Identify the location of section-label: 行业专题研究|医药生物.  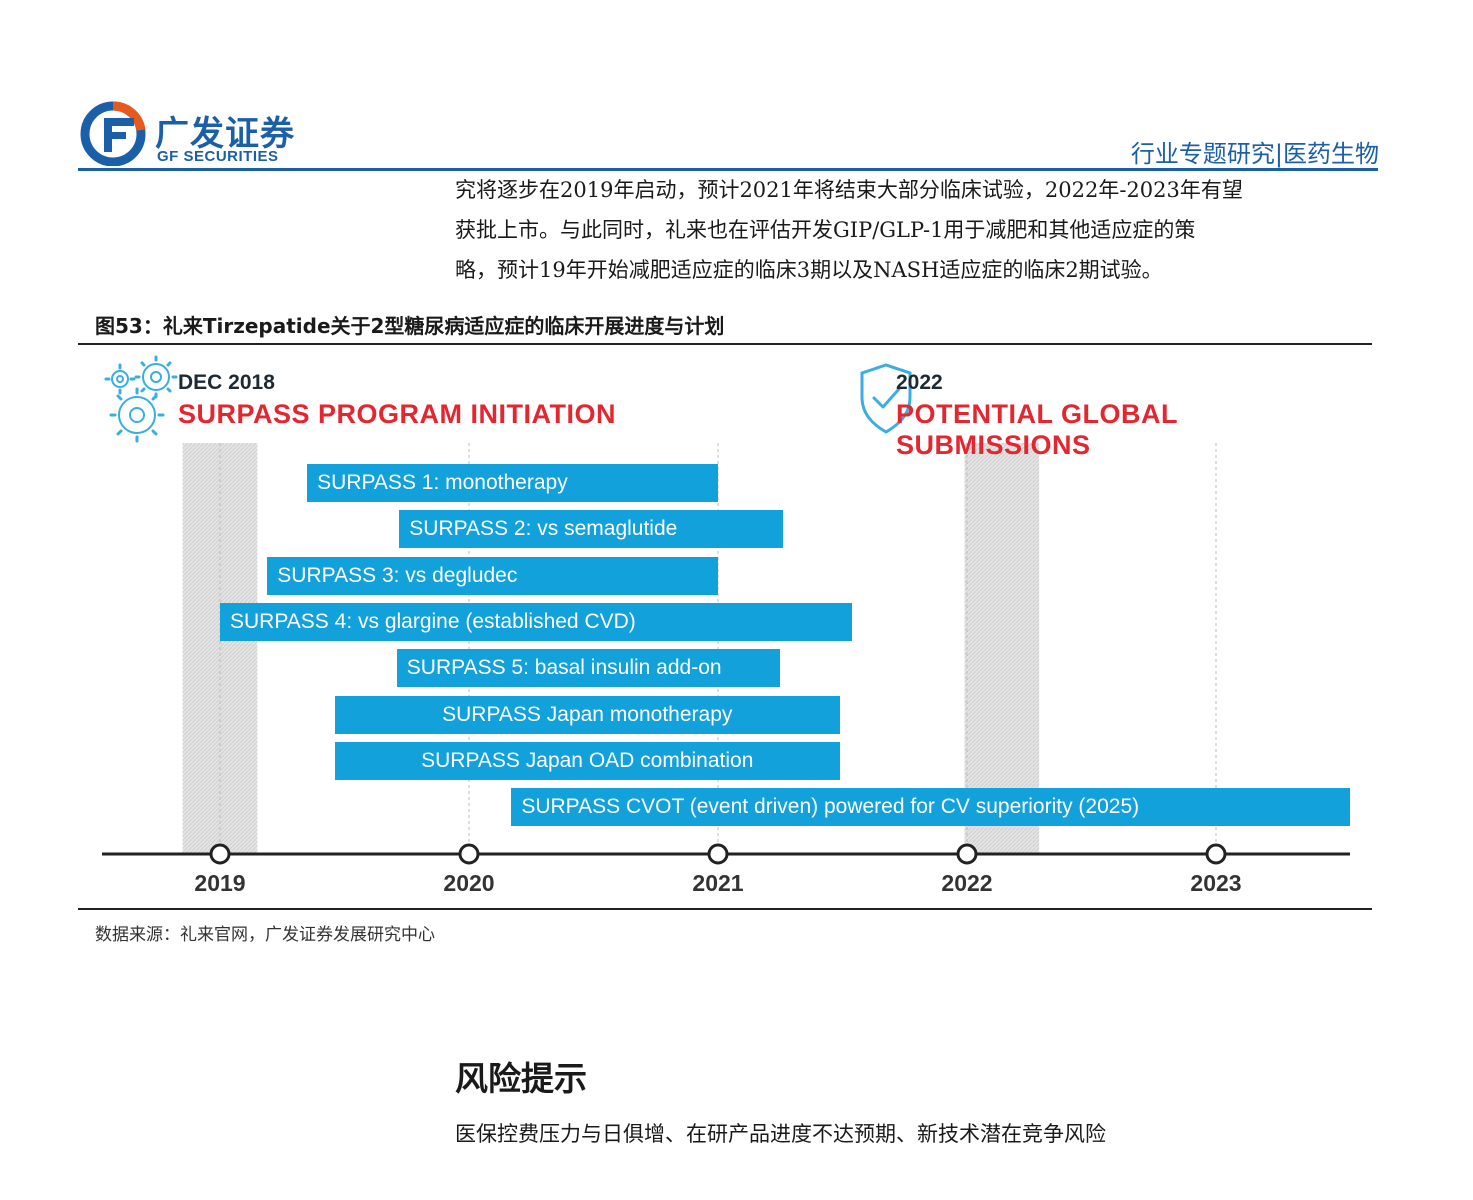
(1254, 154).